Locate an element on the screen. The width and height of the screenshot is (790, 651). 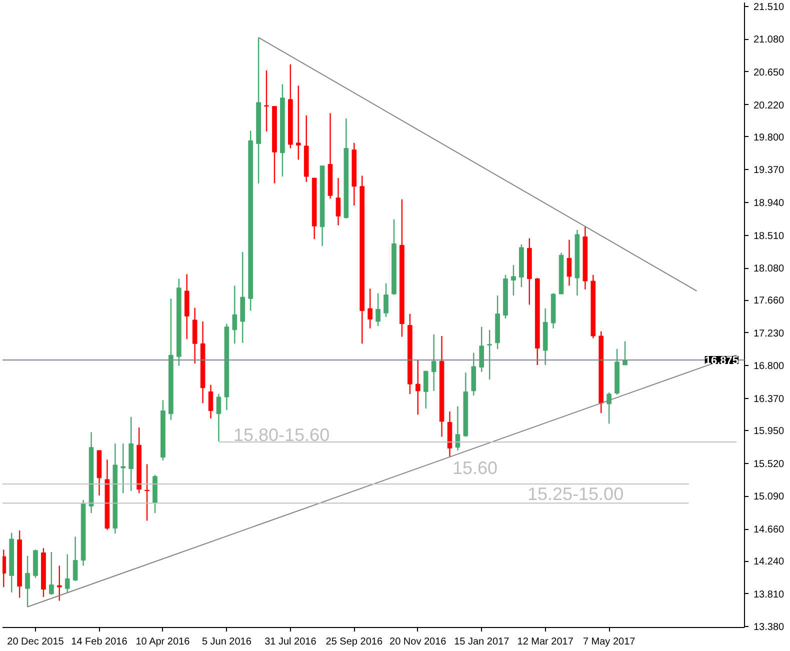
x-tick-label: 25 Sep 2016 is located at coordinates (354, 642).